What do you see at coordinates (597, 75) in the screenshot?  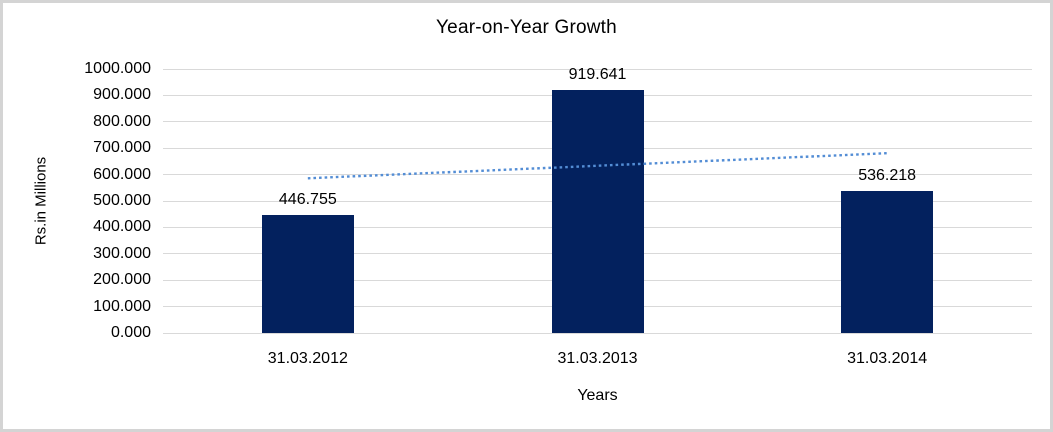 I see `bar-value-label: 919.641` at bounding box center [597, 75].